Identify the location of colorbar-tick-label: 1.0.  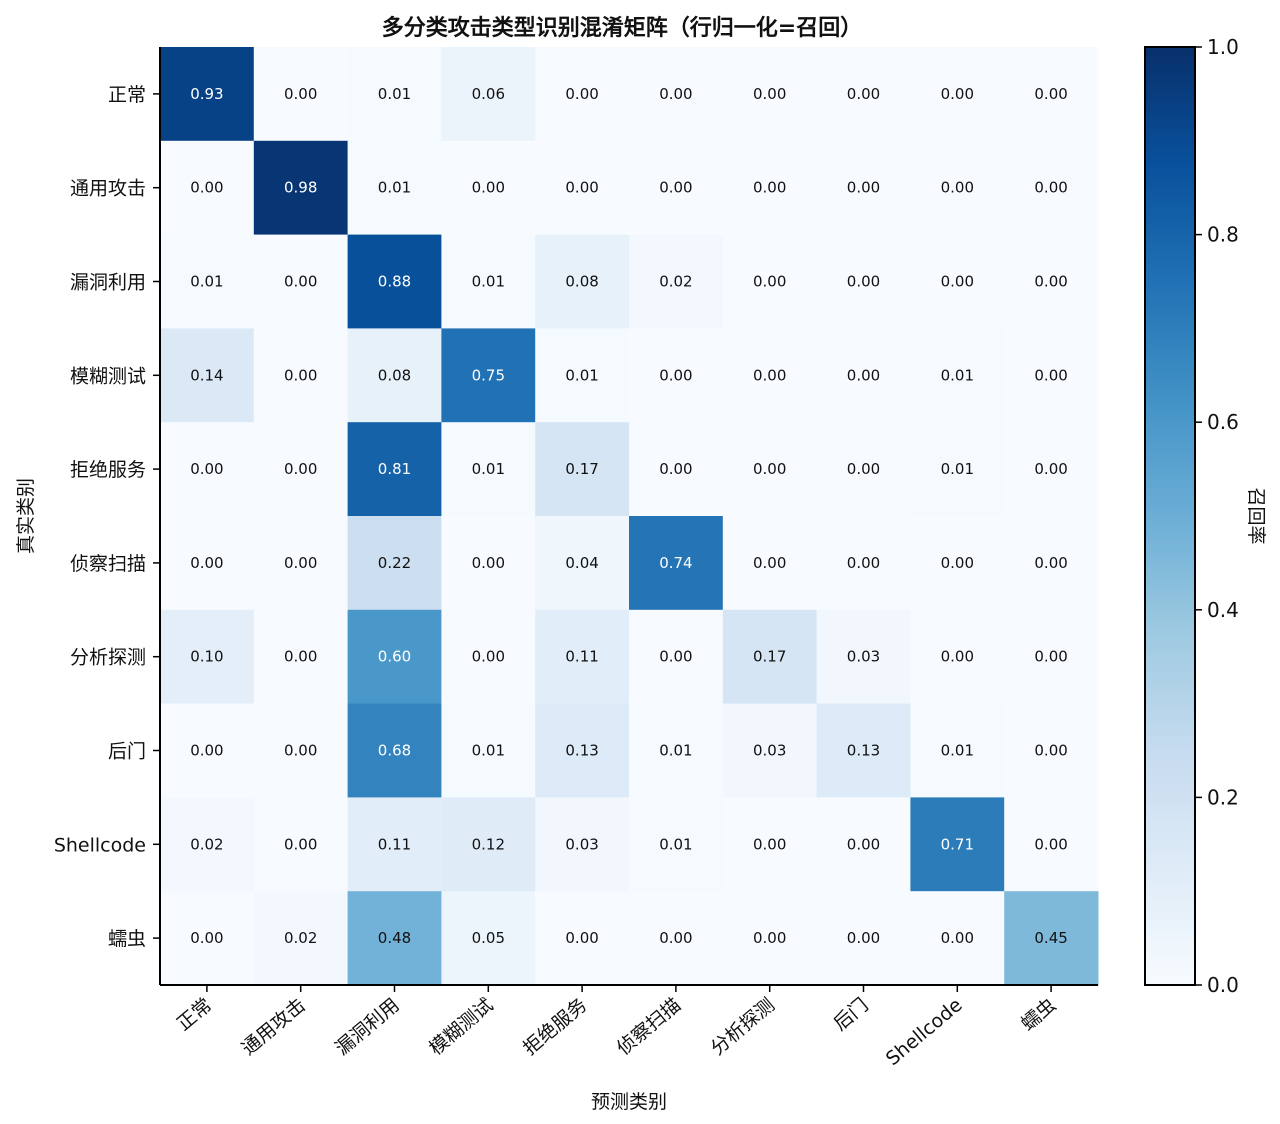
(1223, 47).